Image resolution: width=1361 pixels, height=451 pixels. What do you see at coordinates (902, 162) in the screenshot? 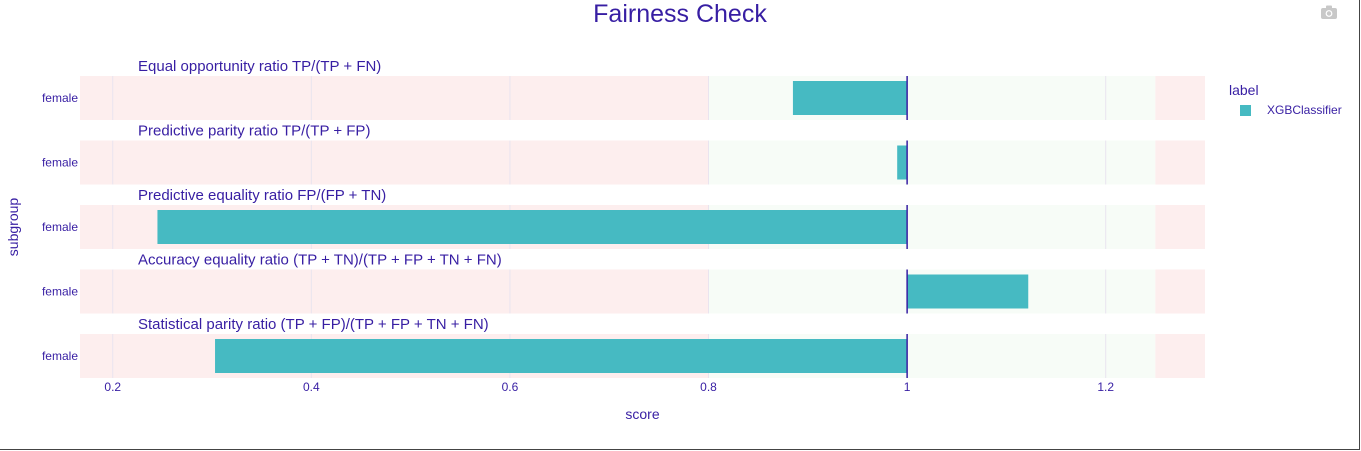
I see `bar-predictive-parity-ratio` at bounding box center [902, 162].